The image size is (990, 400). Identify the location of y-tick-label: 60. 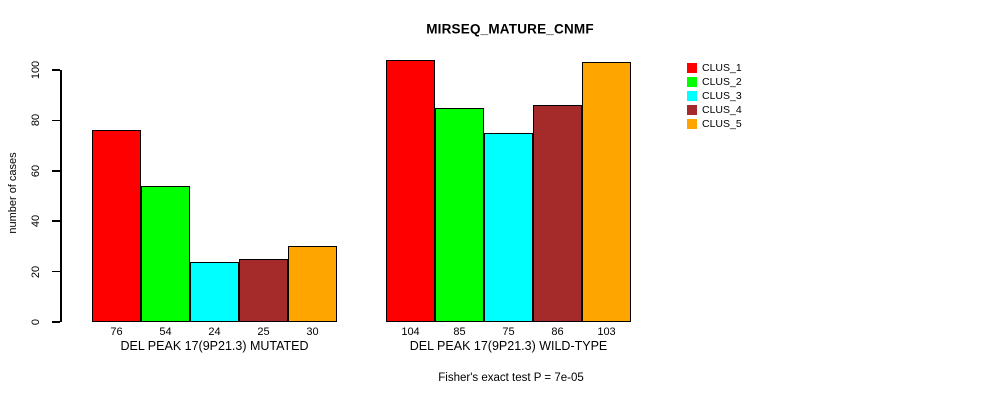
(36, 170).